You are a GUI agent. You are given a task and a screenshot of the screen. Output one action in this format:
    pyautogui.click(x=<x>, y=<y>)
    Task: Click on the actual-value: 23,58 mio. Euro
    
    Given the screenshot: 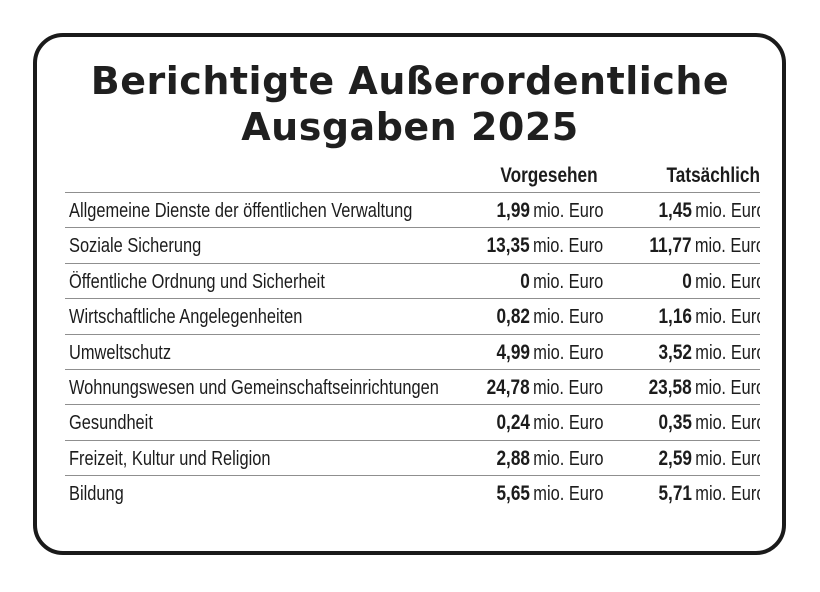 What is the action you would take?
    pyautogui.click(x=706, y=387)
    